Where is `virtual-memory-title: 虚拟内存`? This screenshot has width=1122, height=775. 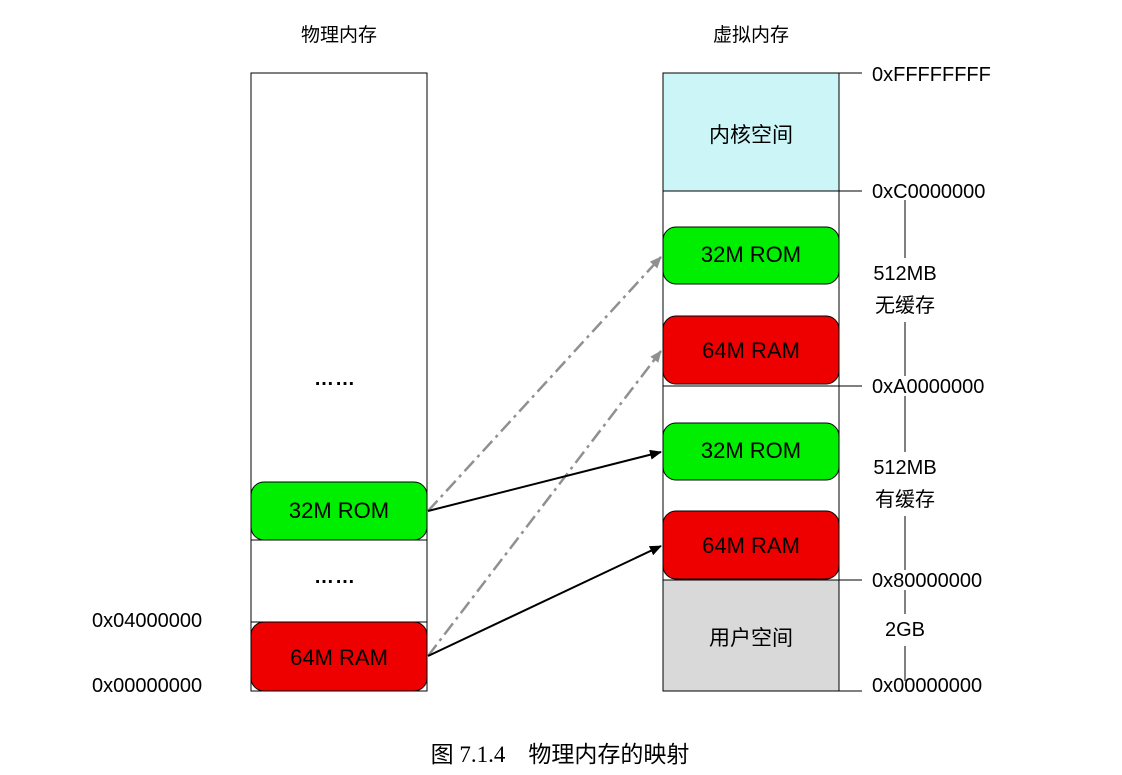 virtual-memory-title: 虚拟内存 is located at coordinates (750, 35).